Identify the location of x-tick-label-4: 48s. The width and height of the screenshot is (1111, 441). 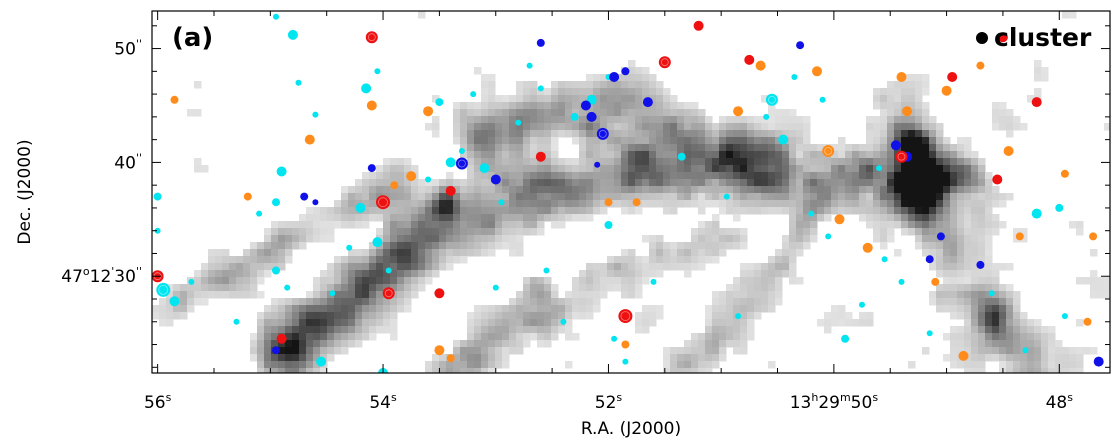
(1060, 402).